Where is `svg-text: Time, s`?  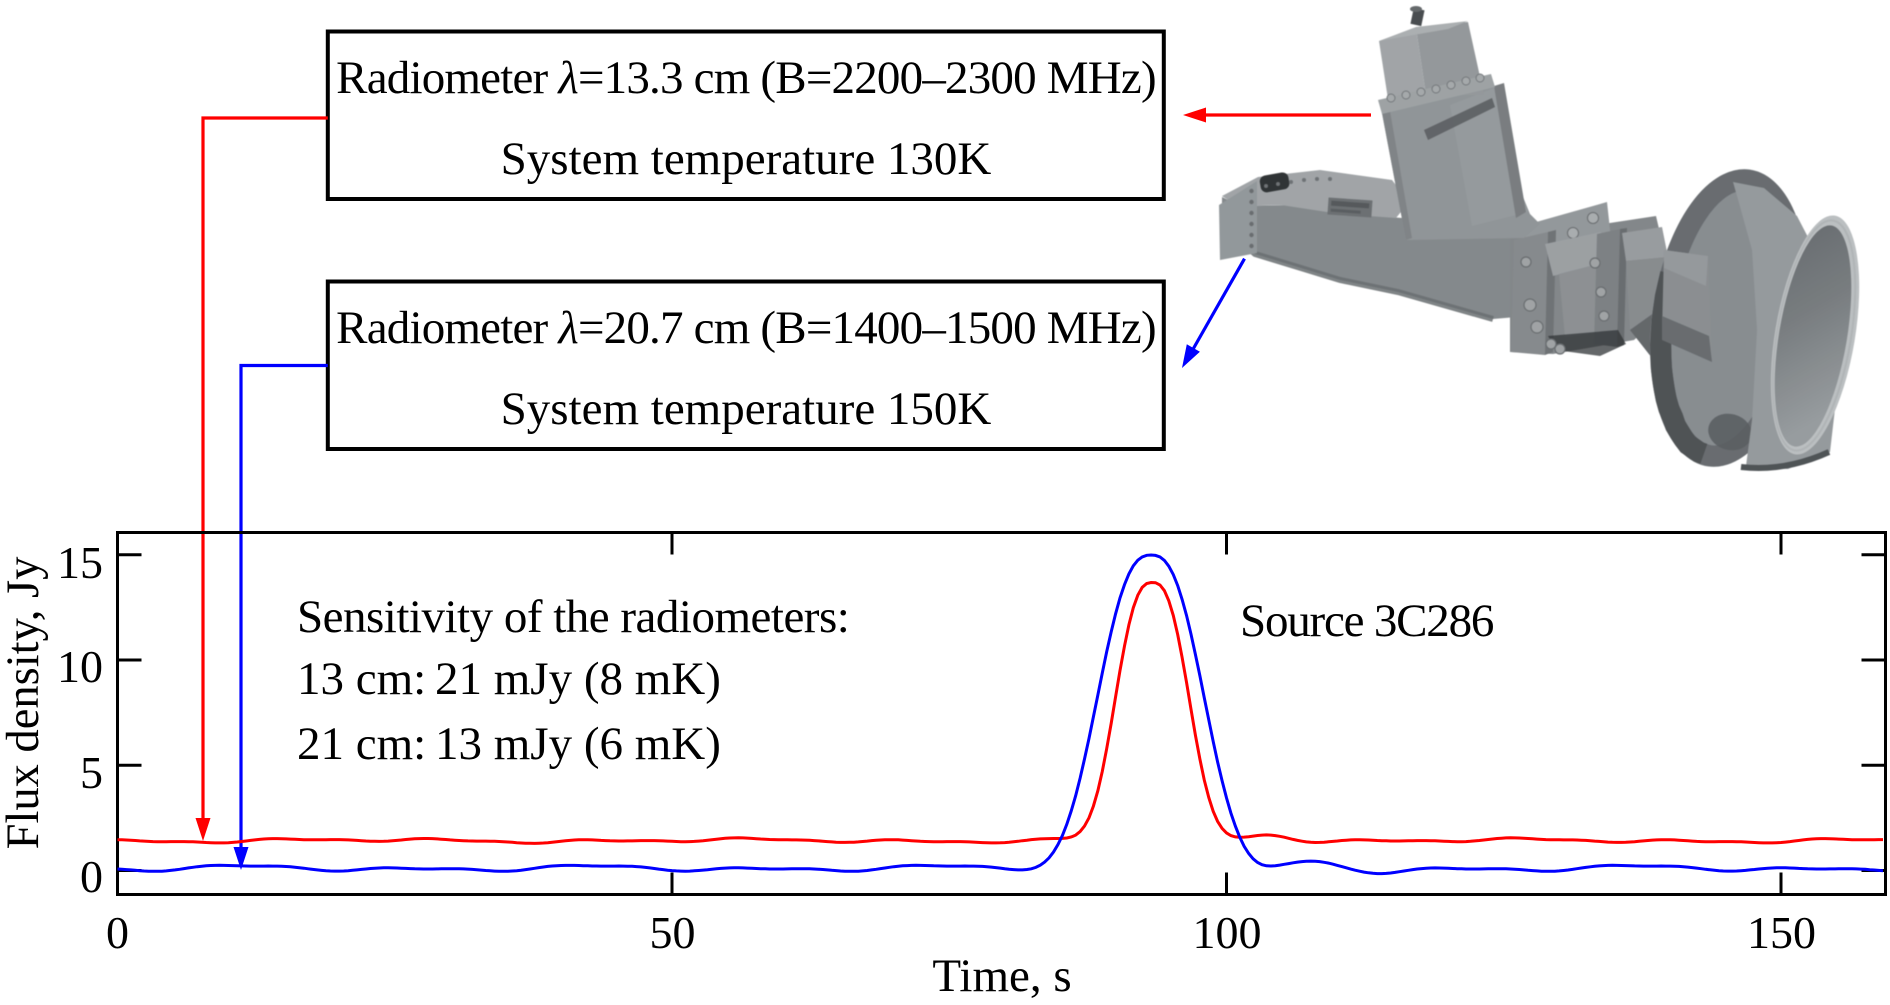 svg-text: Time, s is located at coordinates (1001, 976).